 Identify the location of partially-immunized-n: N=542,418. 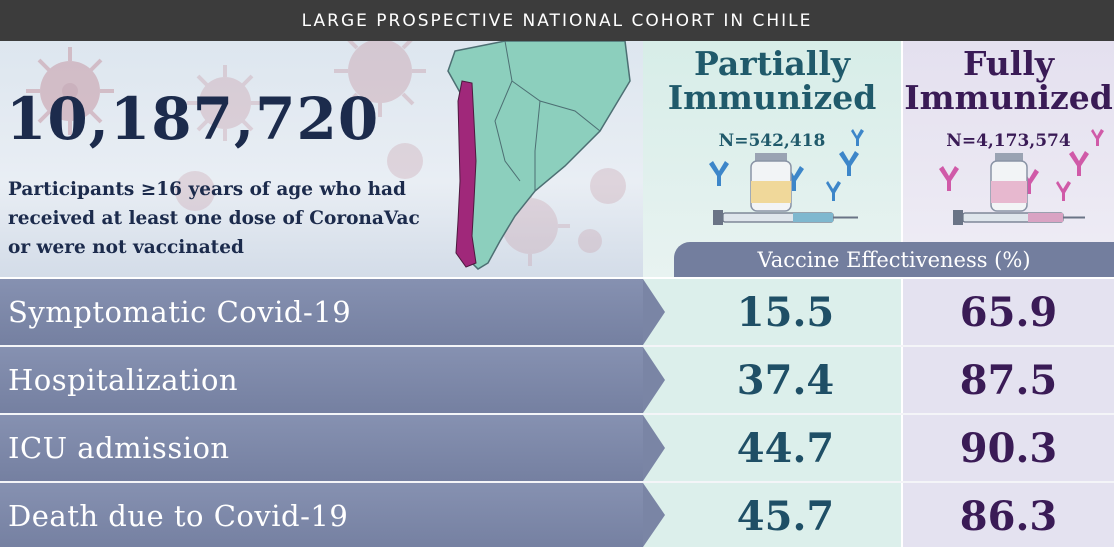
(772, 141).